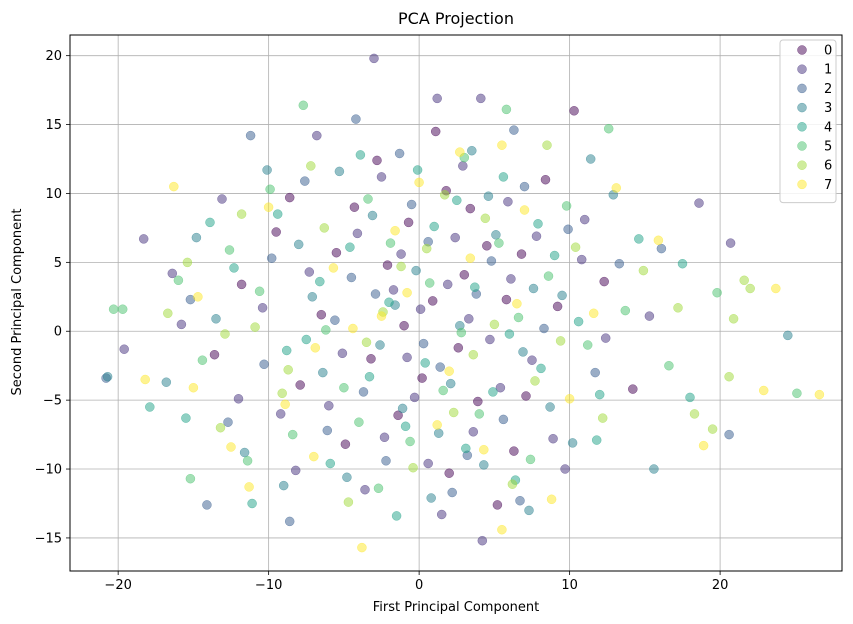 The width and height of the screenshot is (853, 624). Describe the element at coordinates (456, 607) in the screenshot. I see `x-axis-label: First Principal Component` at that location.